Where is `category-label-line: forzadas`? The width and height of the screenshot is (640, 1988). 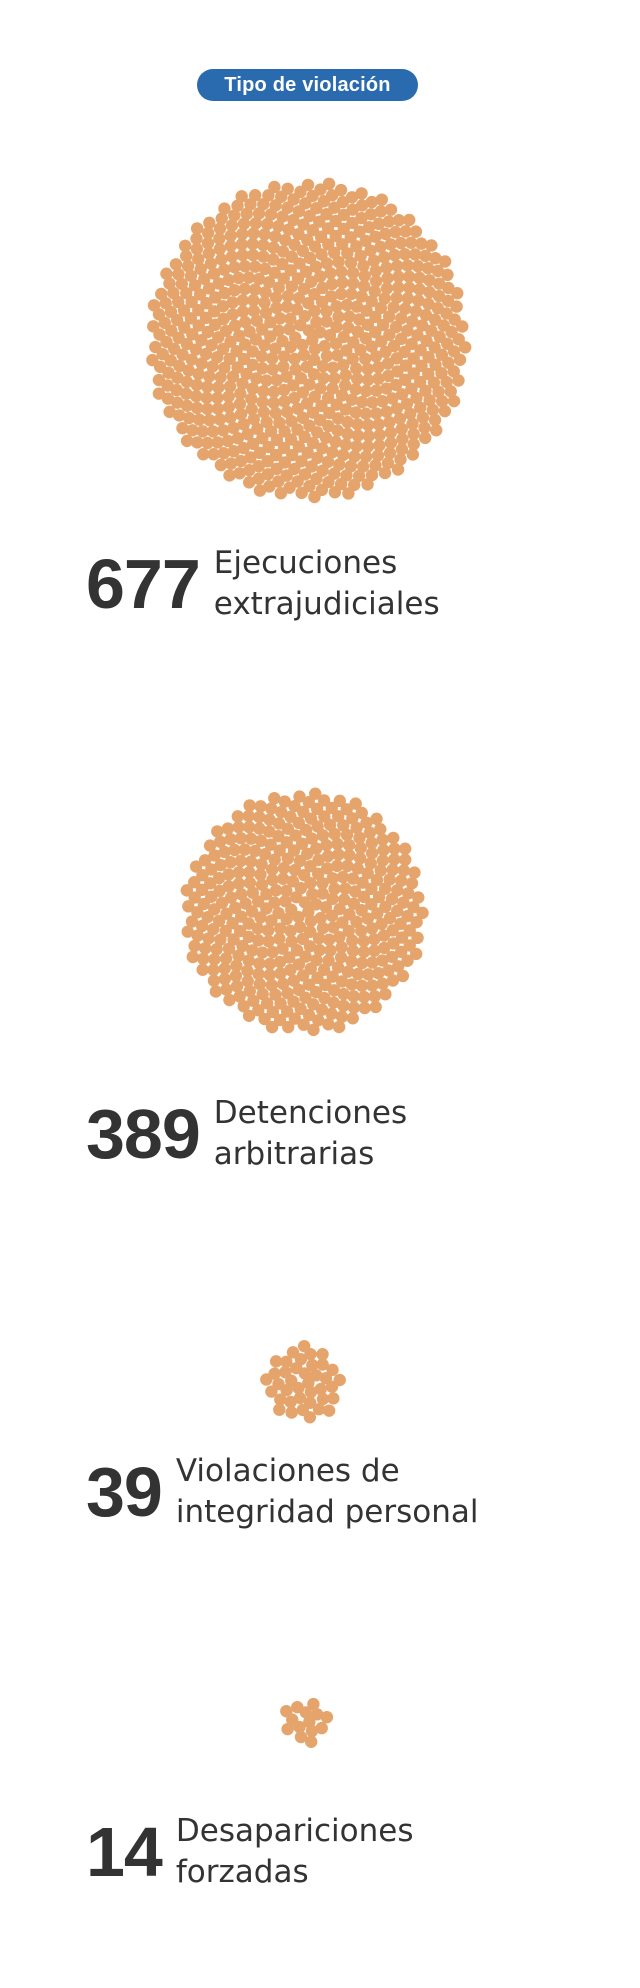
category-label-line: forzadas is located at coordinates (242, 1872).